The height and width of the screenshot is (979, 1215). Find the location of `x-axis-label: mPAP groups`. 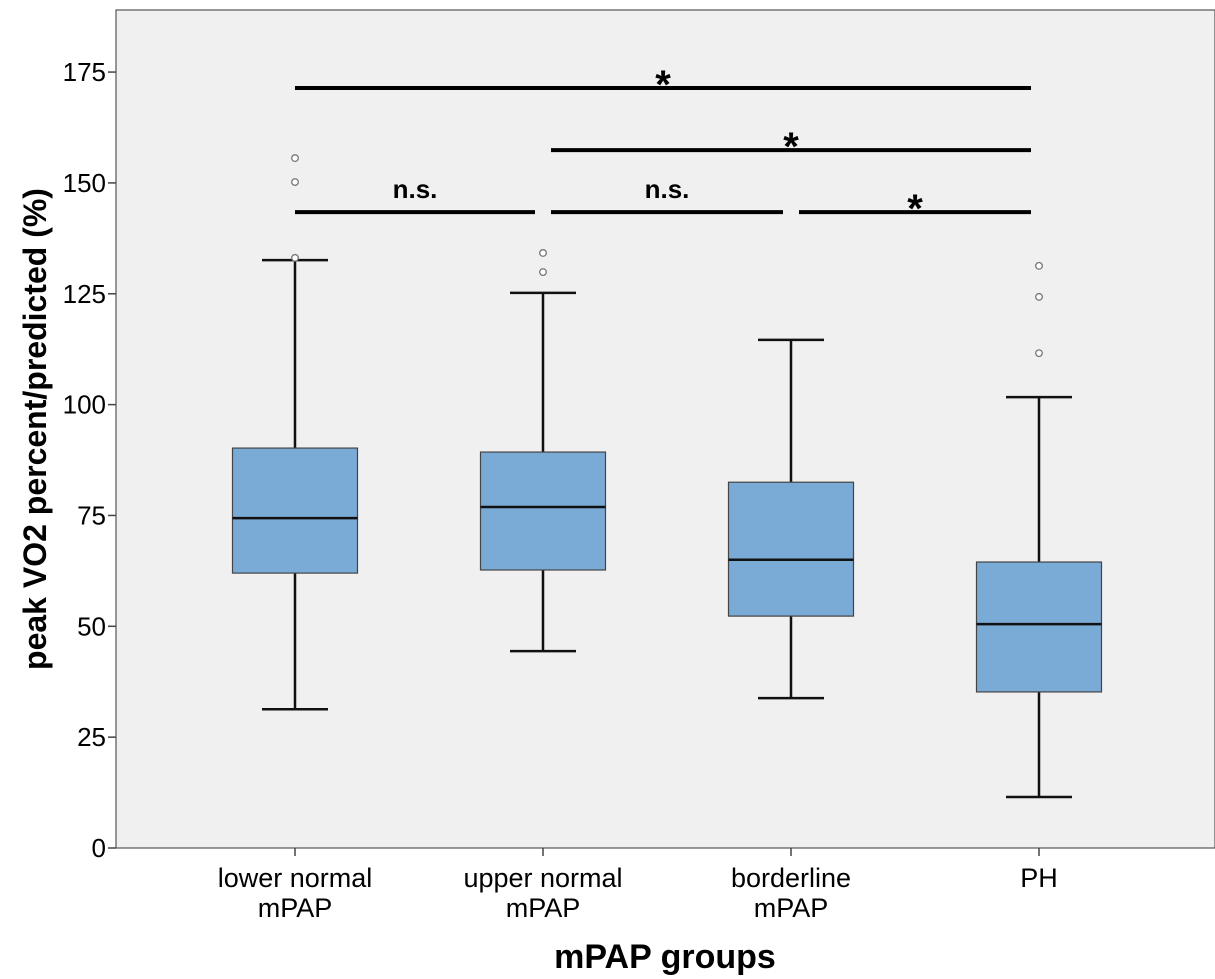

x-axis-label: mPAP groups is located at coordinates (665, 957).